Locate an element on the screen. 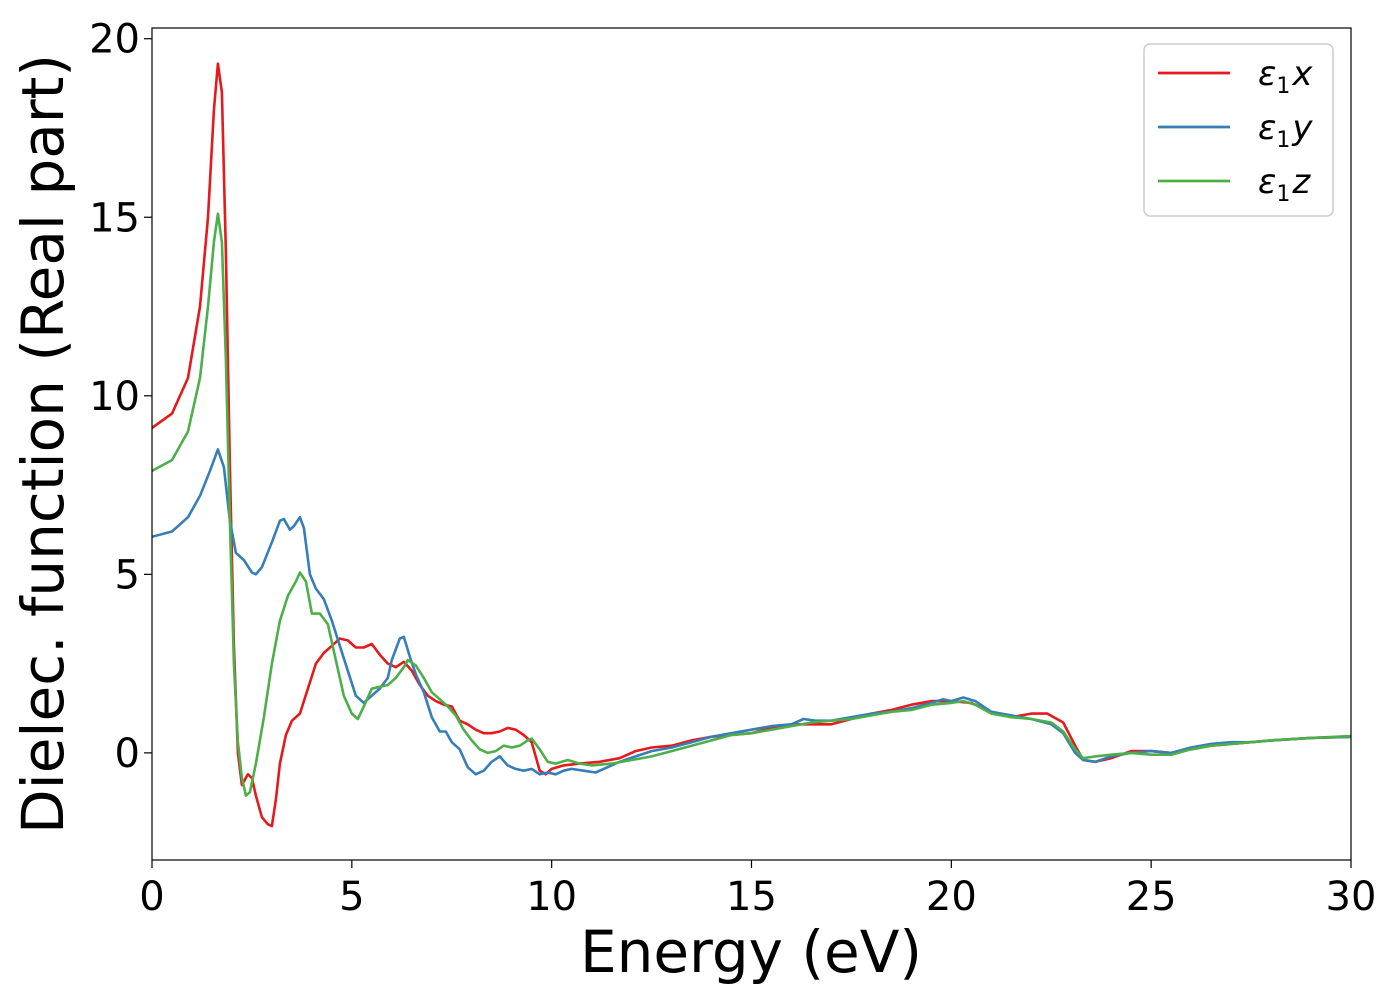 The height and width of the screenshot is (1000, 1400). legend-variable: x is located at coordinates (1302, 74).